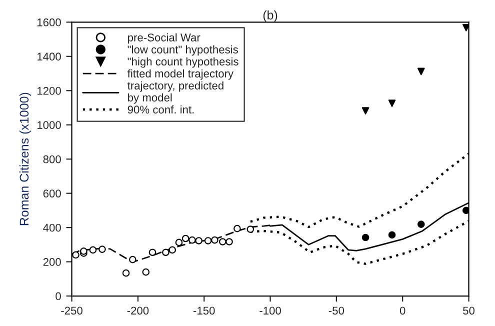 The width and height of the screenshot is (495, 326). I want to click on legend-label: pre-Social War, so click(164, 38).